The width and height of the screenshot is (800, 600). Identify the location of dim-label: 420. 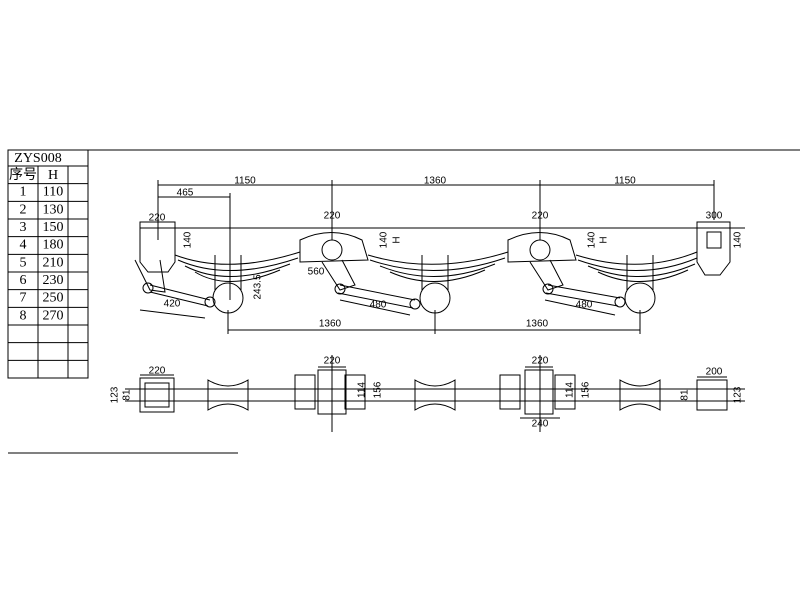
(172, 304).